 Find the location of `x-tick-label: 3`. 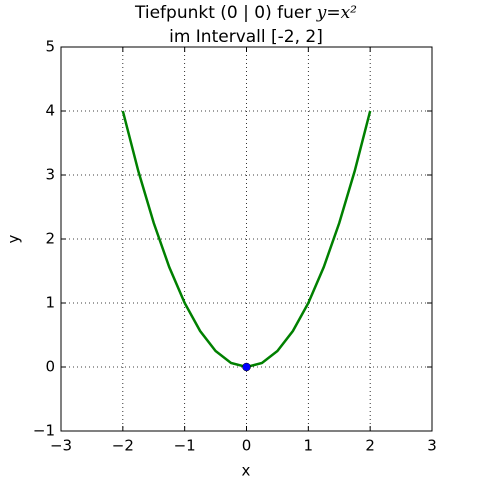

x-tick-label: 3 is located at coordinates (432, 446).